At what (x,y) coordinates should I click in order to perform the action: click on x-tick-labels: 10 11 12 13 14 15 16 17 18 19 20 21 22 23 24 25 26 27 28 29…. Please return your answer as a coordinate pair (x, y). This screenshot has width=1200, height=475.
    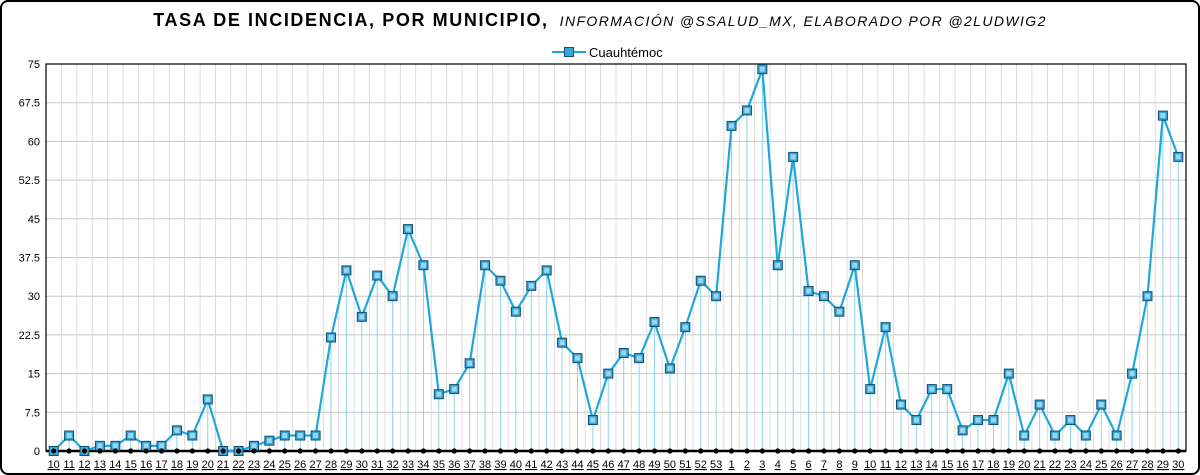
    Looking at the image, I should click on (616, 465).